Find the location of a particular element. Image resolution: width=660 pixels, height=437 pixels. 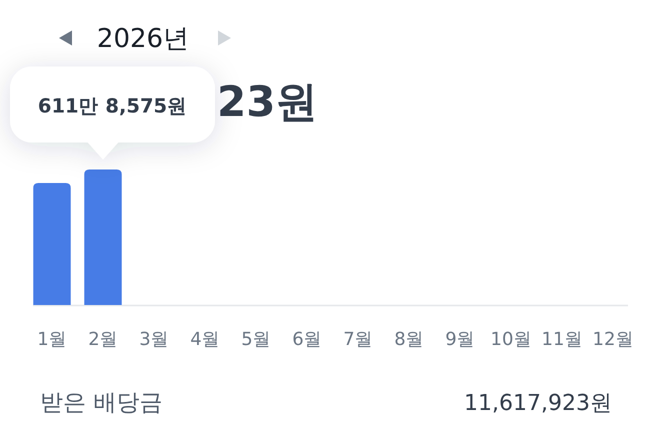

x-tick-label: 4월 is located at coordinates (205, 339).